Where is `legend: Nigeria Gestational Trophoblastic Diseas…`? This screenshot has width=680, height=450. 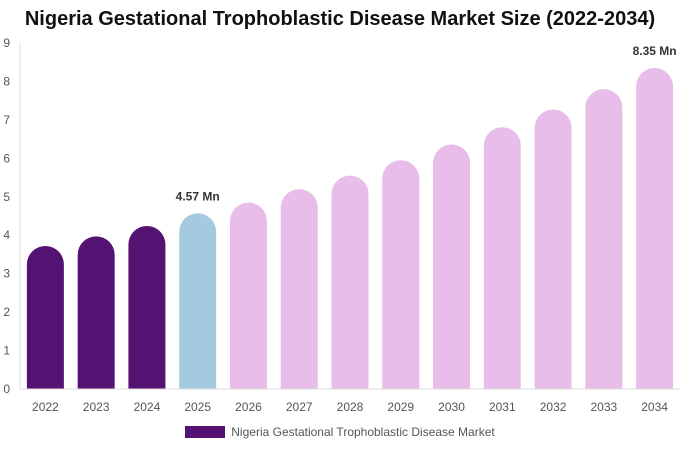 legend: Nigeria Gestational Trophoblastic Diseas… is located at coordinates (340, 432).